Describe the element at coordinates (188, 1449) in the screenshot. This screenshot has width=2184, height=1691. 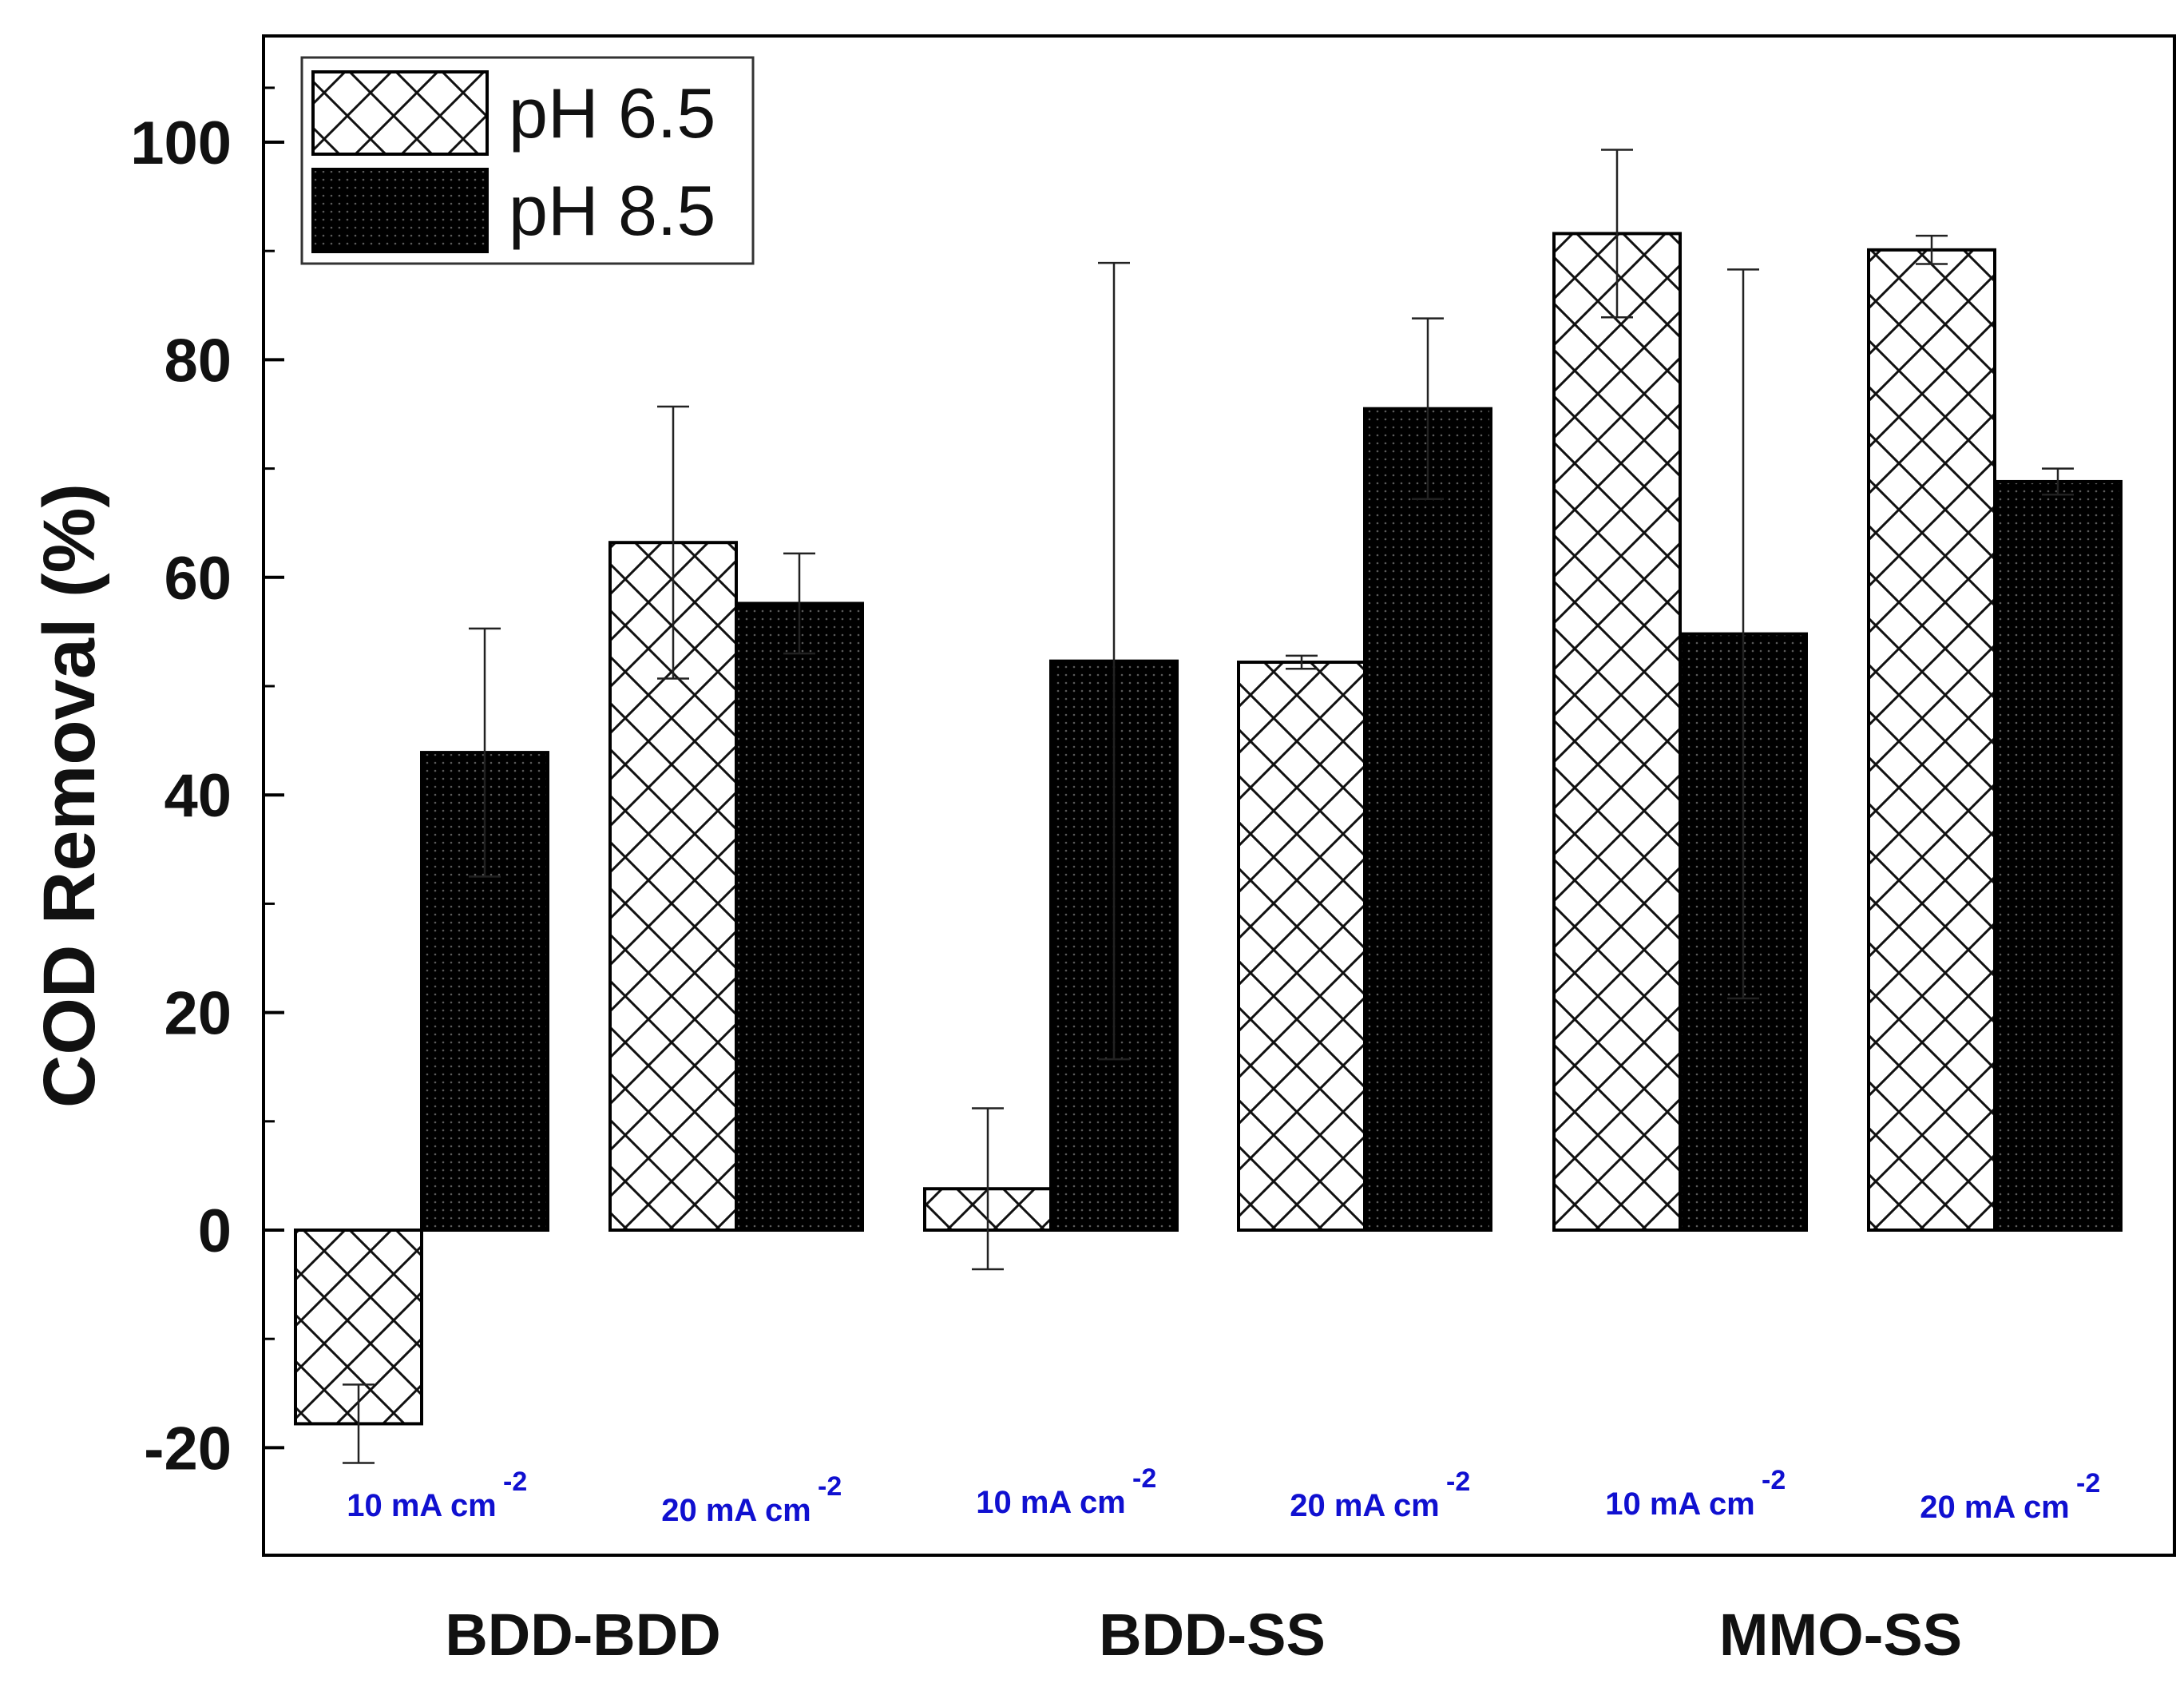
I see `y-tick-label: -20` at that location.